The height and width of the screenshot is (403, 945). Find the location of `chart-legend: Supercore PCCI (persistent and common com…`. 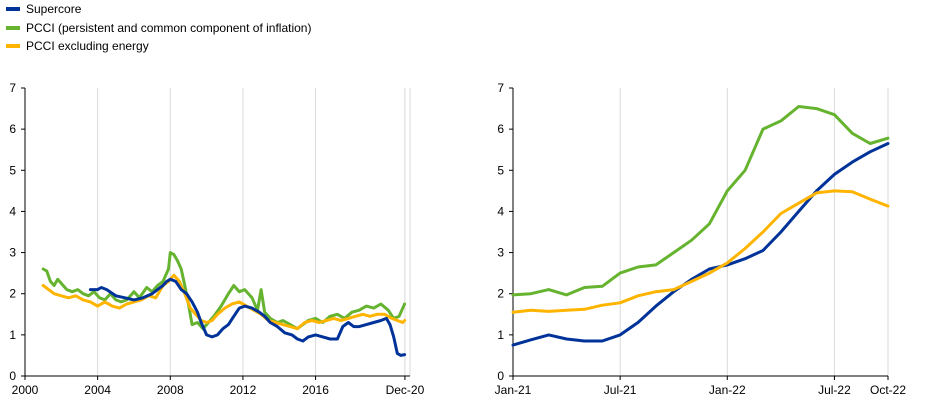

chart-legend: Supercore PCCI (persistent and common com… is located at coordinates (158, 28).